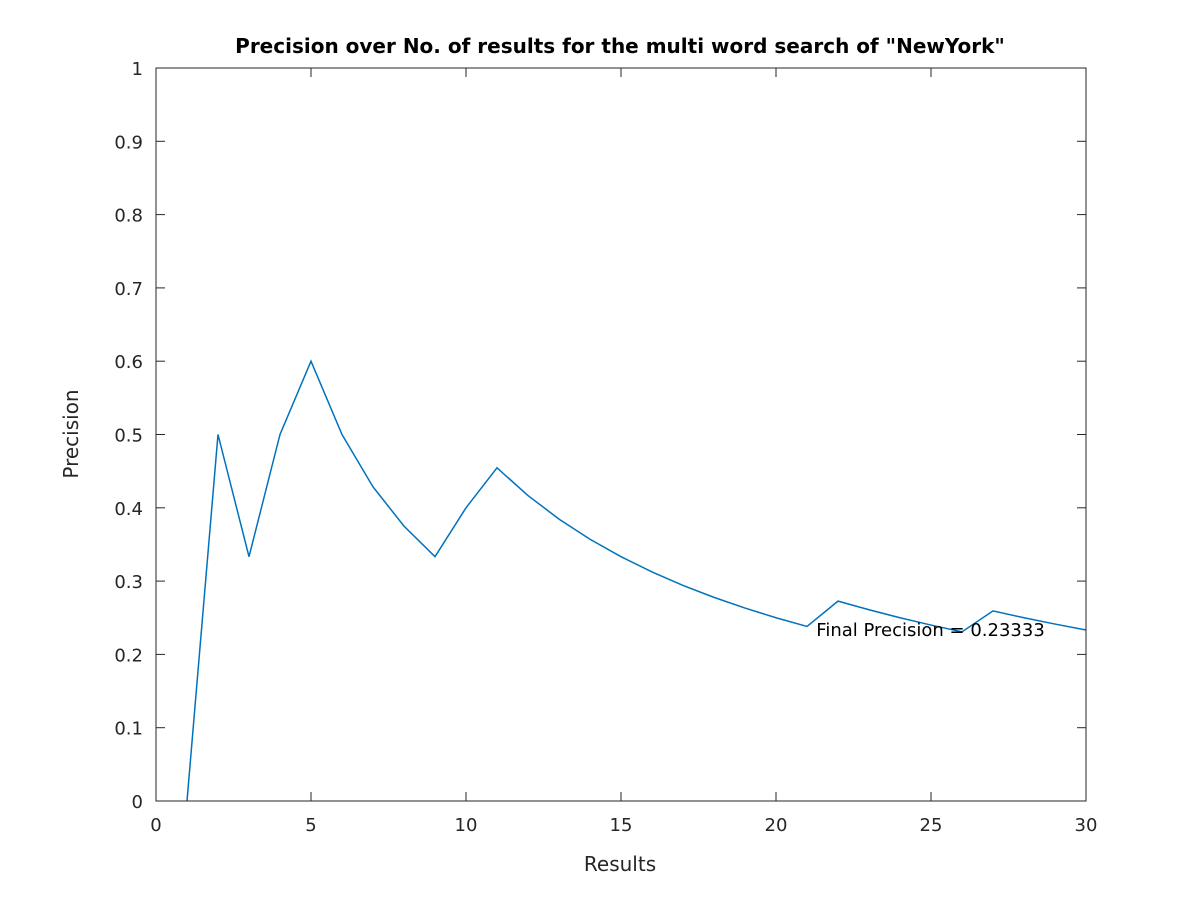 The width and height of the screenshot is (1200, 900). Describe the element at coordinates (128, 362) in the screenshot. I see `y-tick-label: 0.6` at that location.